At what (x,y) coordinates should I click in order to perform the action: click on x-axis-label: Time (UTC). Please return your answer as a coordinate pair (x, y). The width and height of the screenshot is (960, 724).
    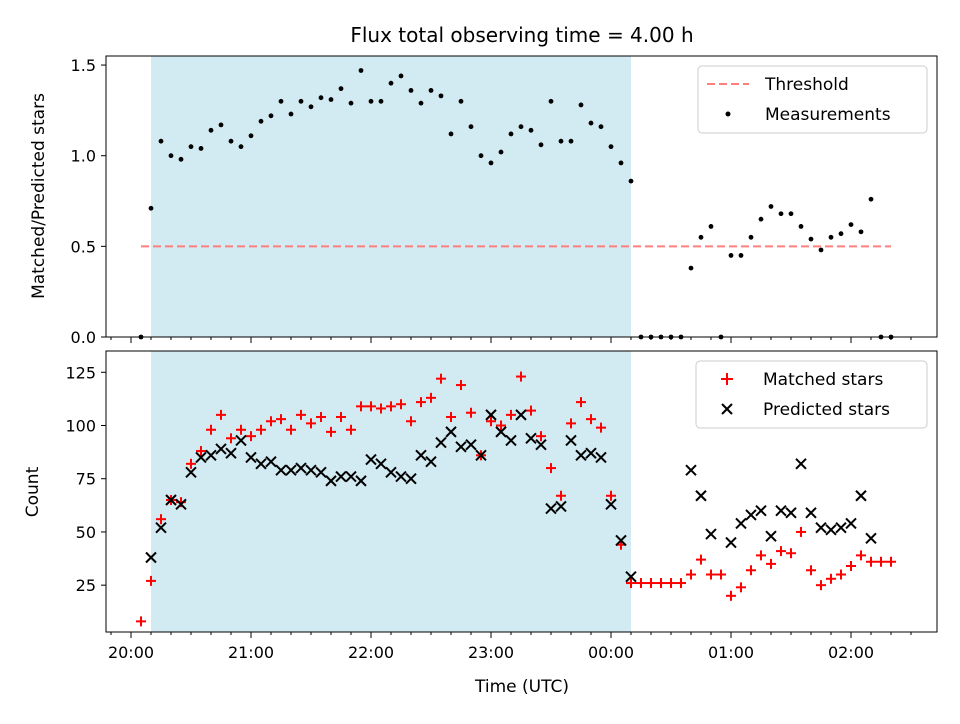
    Looking at the image, I should click on (521, 687).